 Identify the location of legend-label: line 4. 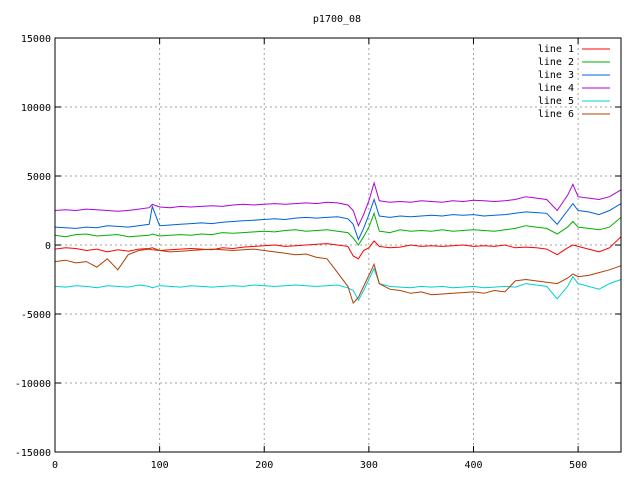
(556, 88).